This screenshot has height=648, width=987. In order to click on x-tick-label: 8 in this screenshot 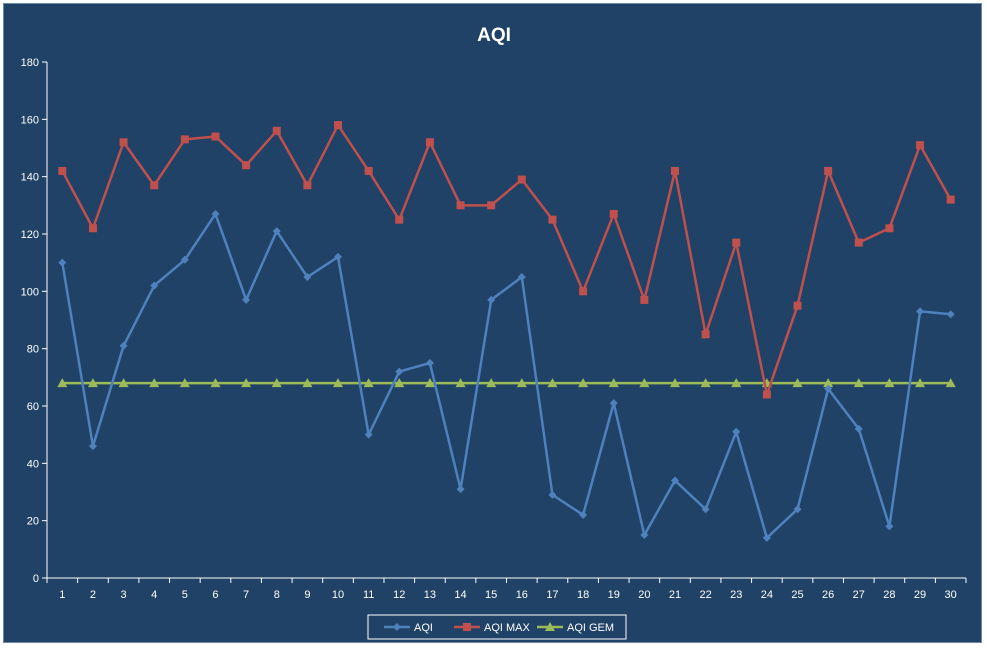, I will do `click(277, 595)`.